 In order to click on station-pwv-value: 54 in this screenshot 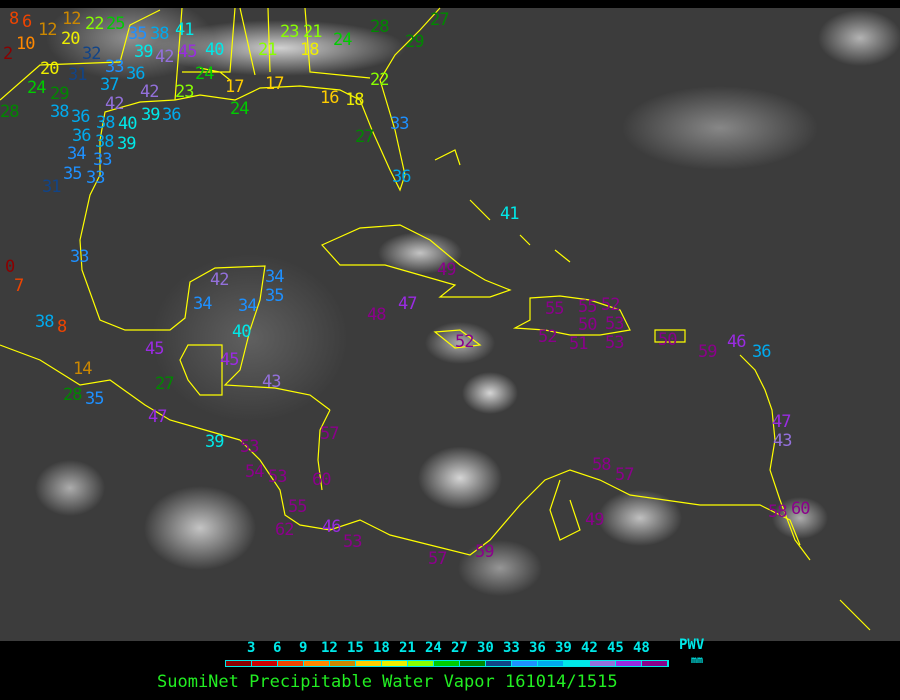, I will do `click(255, 472)`.